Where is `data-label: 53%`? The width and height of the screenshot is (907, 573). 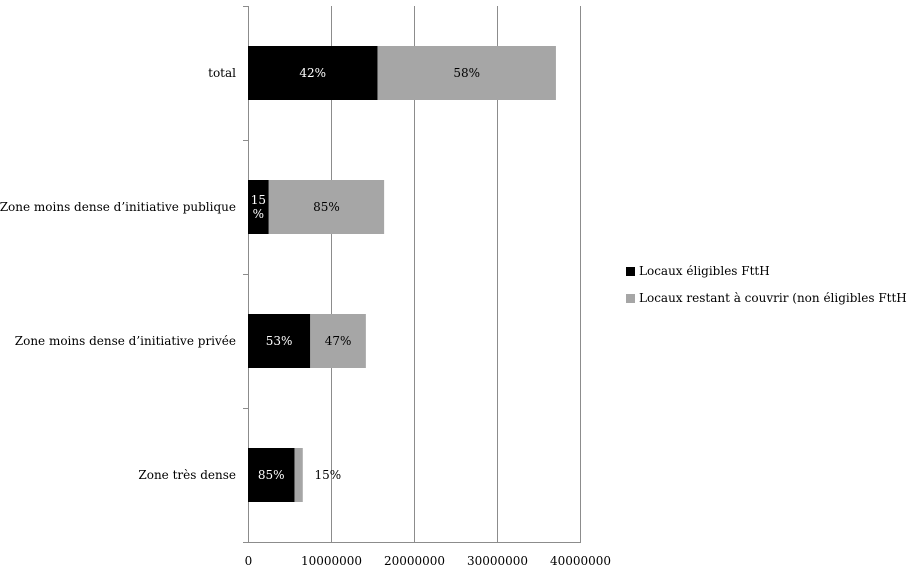
data-label: 53% is located at coordinates (279, 341).